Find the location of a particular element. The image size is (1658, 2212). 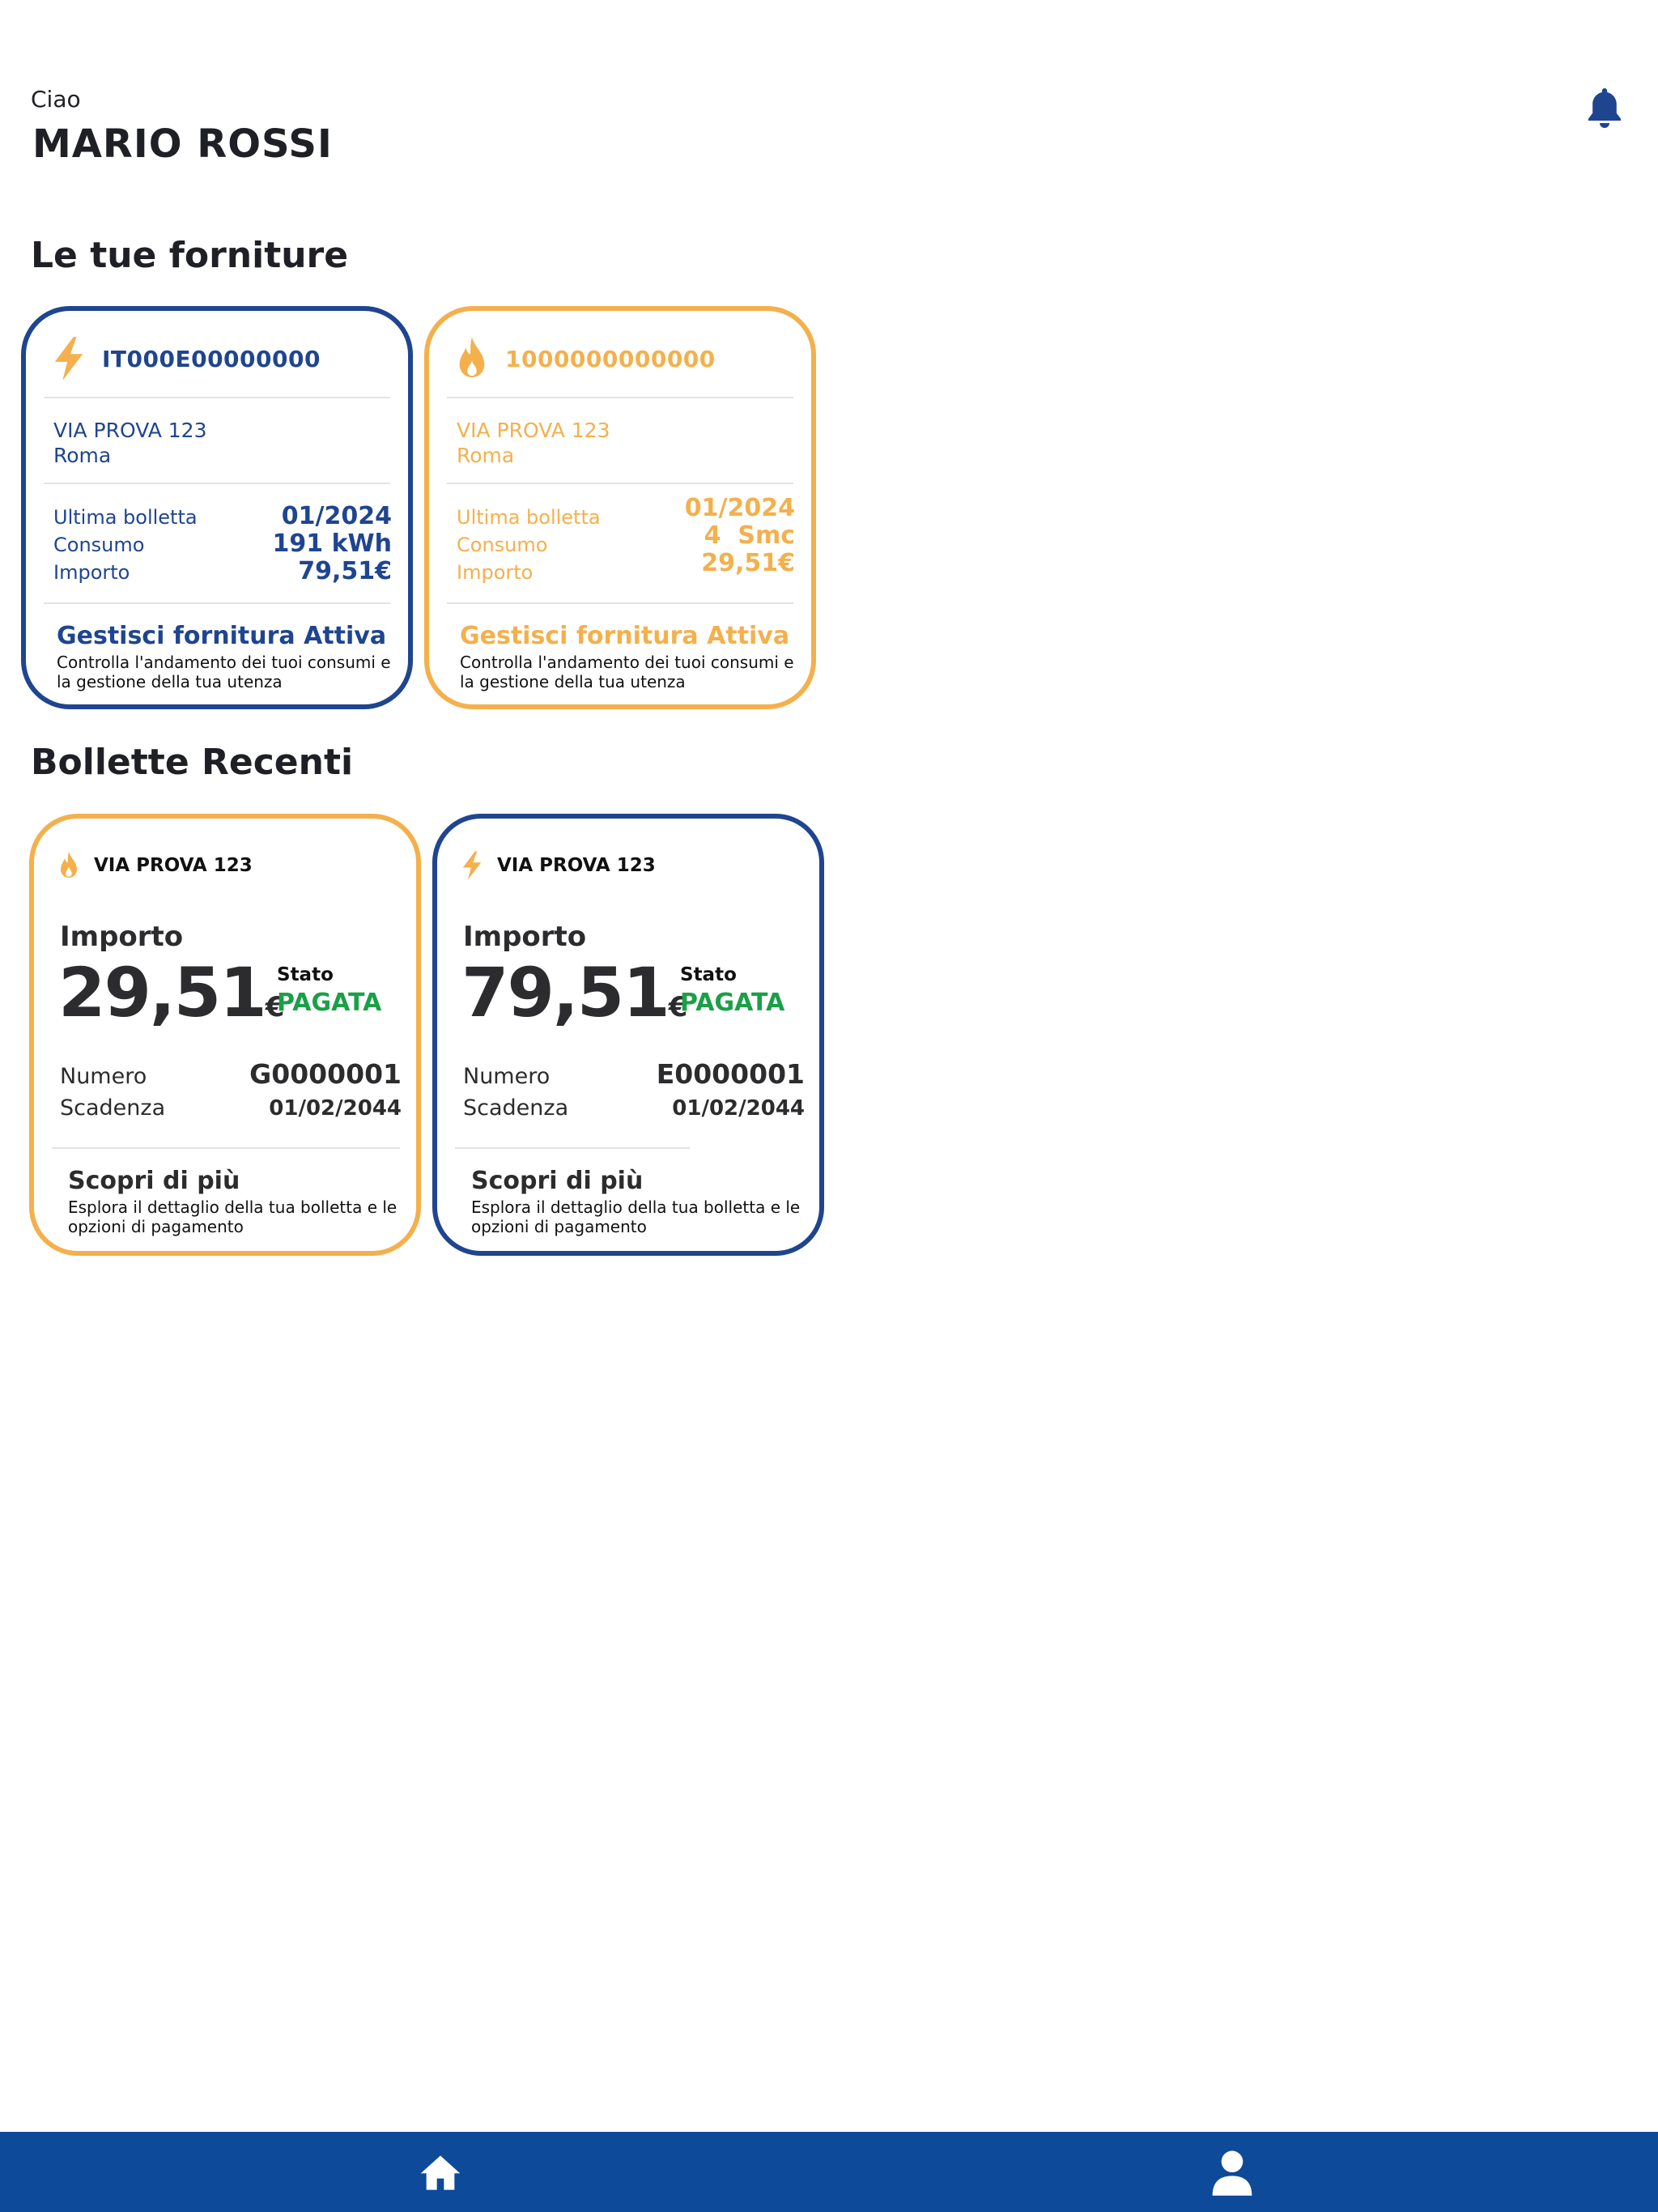

consumption-value: 191 kWh is located at coordinates (332, 544).